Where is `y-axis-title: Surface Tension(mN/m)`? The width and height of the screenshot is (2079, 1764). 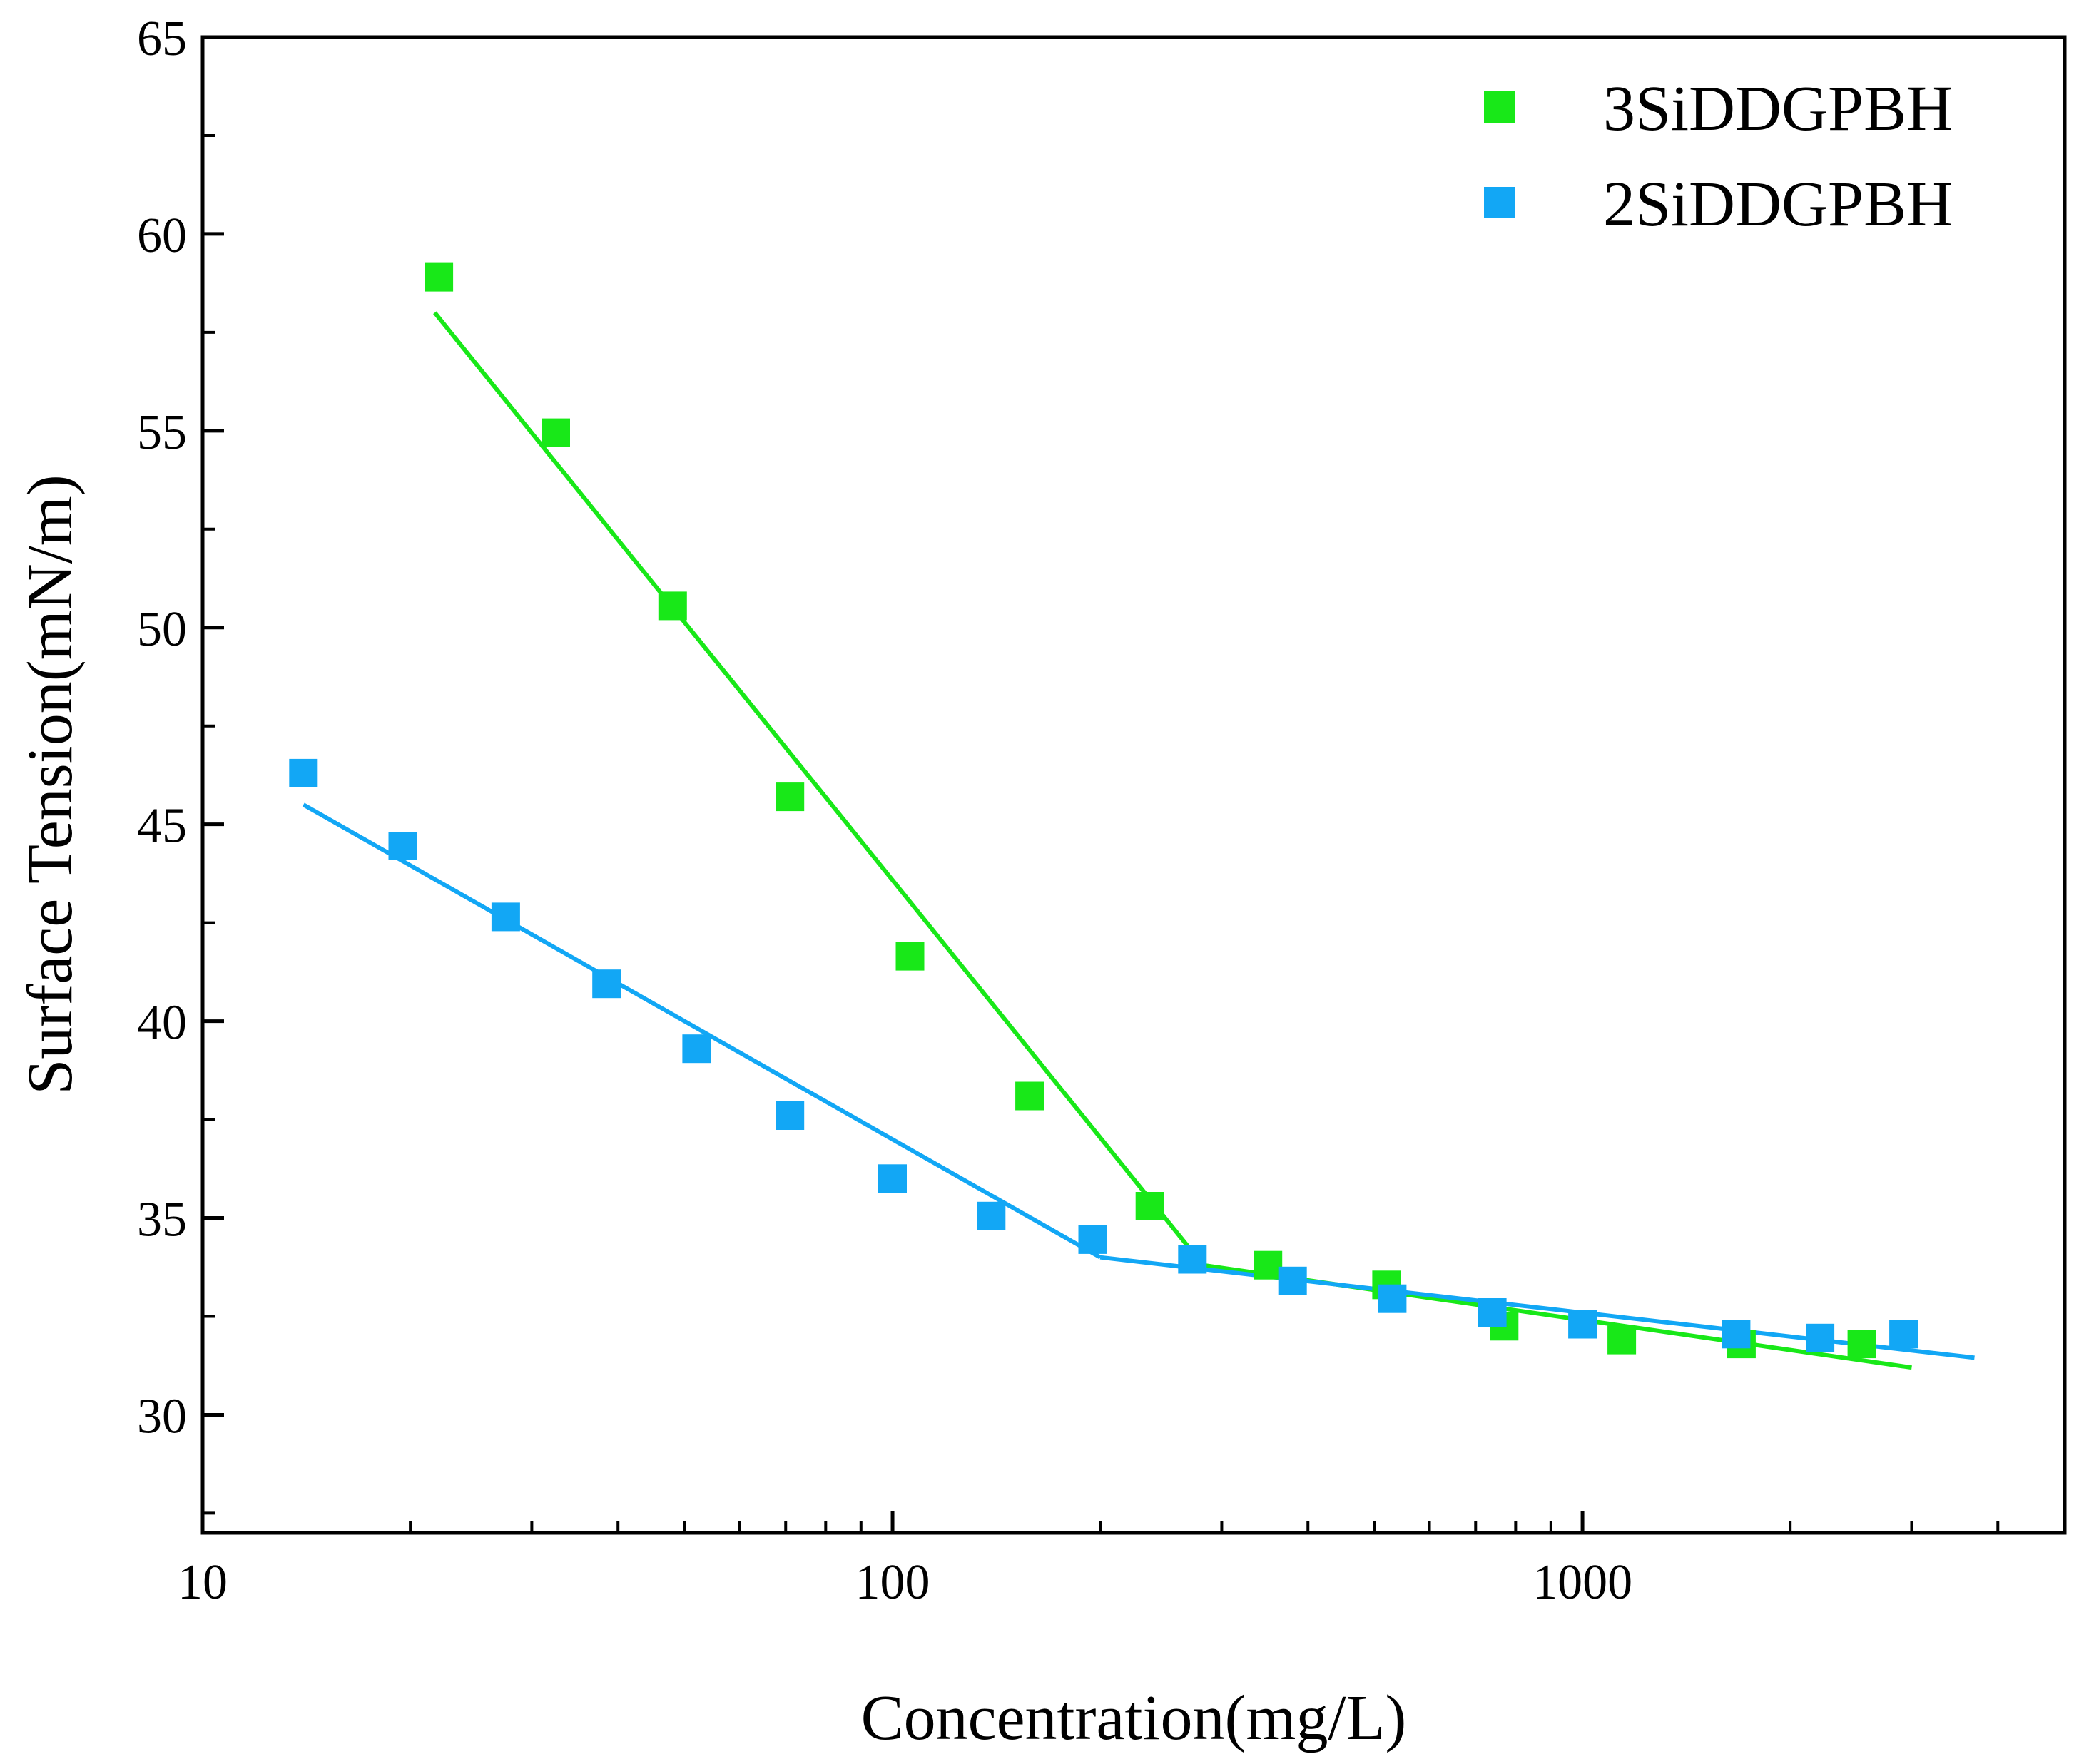
y-axis-title: Surface Tension(mN/m) is located at coordinates (50, 784).